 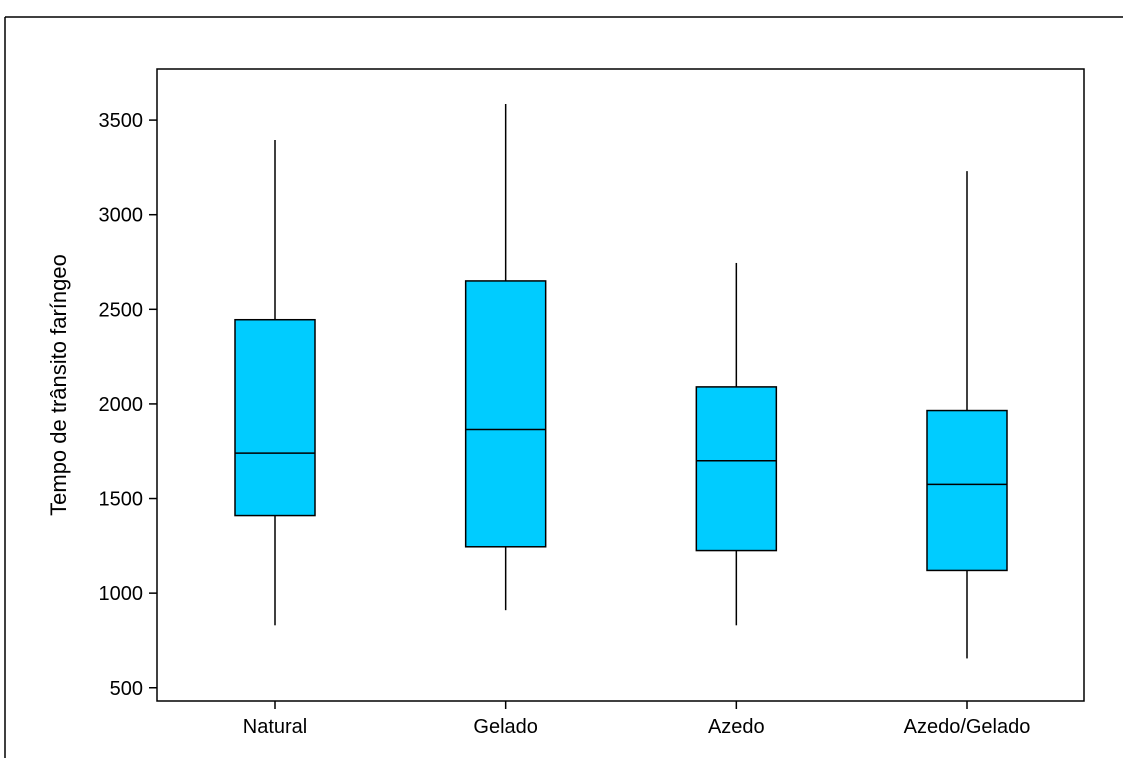 I want to click on y-axis-ticks: 500 1000 1500 2000 2500 3000 3500, so click(x=128, y=405).